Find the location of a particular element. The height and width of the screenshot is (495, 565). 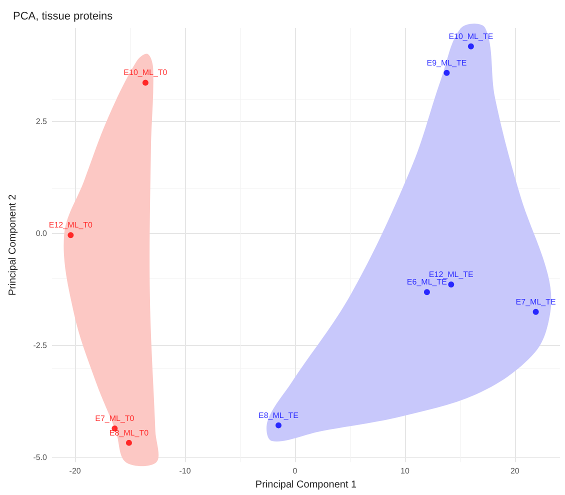

y-axis-title: Principal Component 2 is located at coordinates (13, 245).